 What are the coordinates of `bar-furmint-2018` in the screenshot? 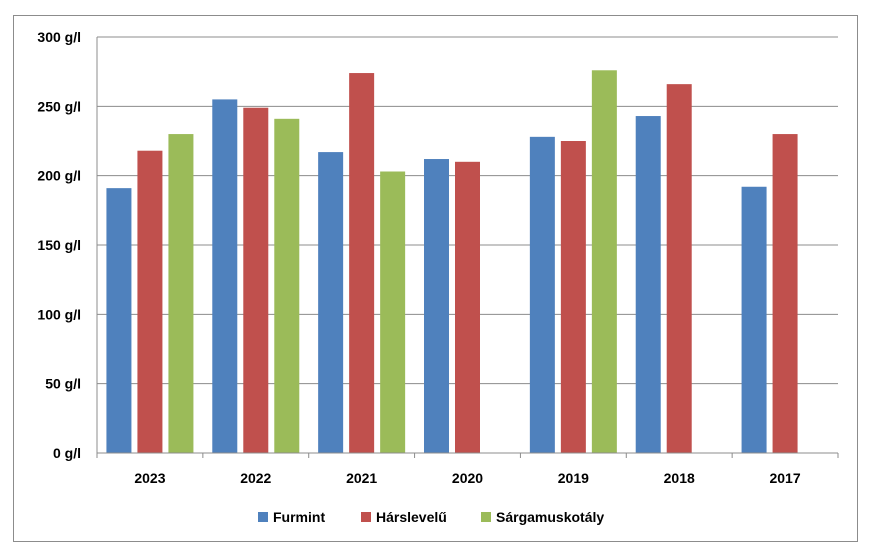 It's located at (648, 284).